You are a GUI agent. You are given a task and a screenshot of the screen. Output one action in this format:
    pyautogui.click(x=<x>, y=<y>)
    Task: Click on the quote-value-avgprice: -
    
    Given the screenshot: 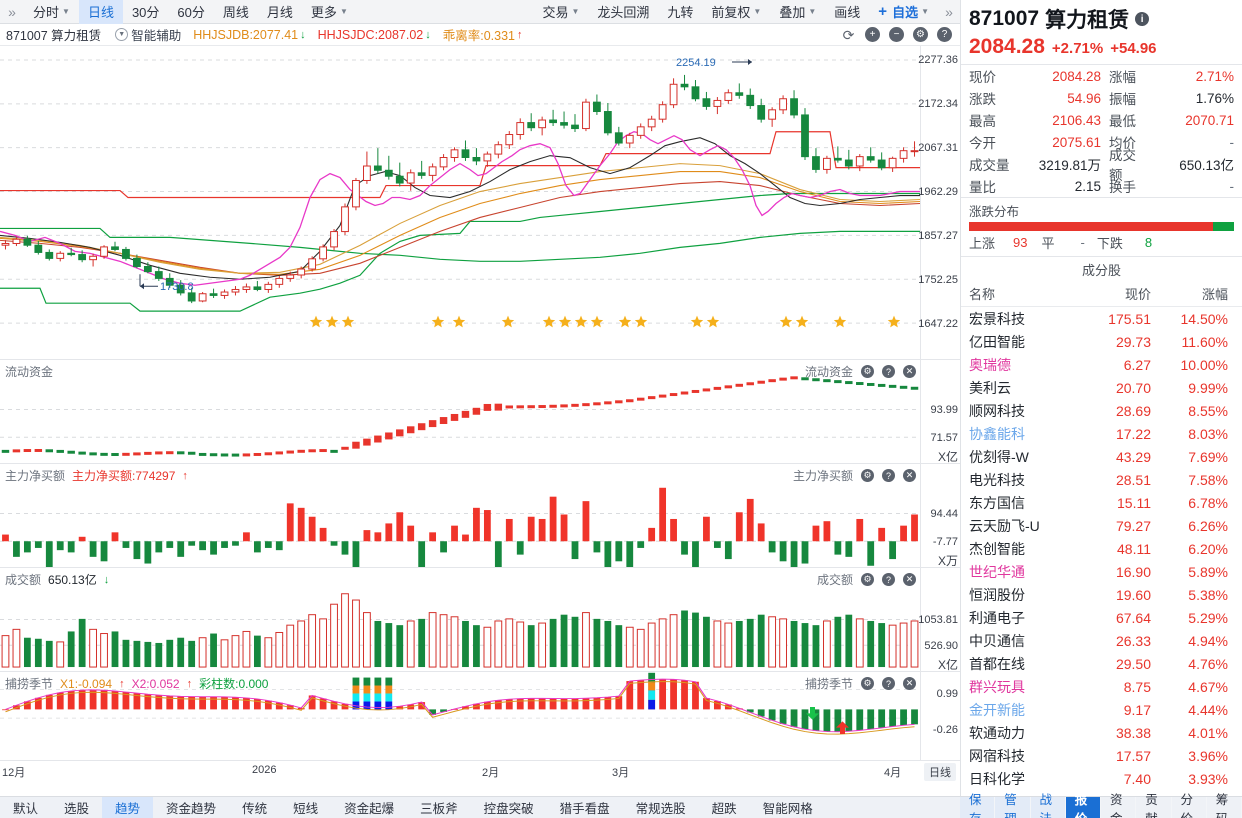 What is the action you would take?
    pyautogui.click(x=1232, y=142)
    